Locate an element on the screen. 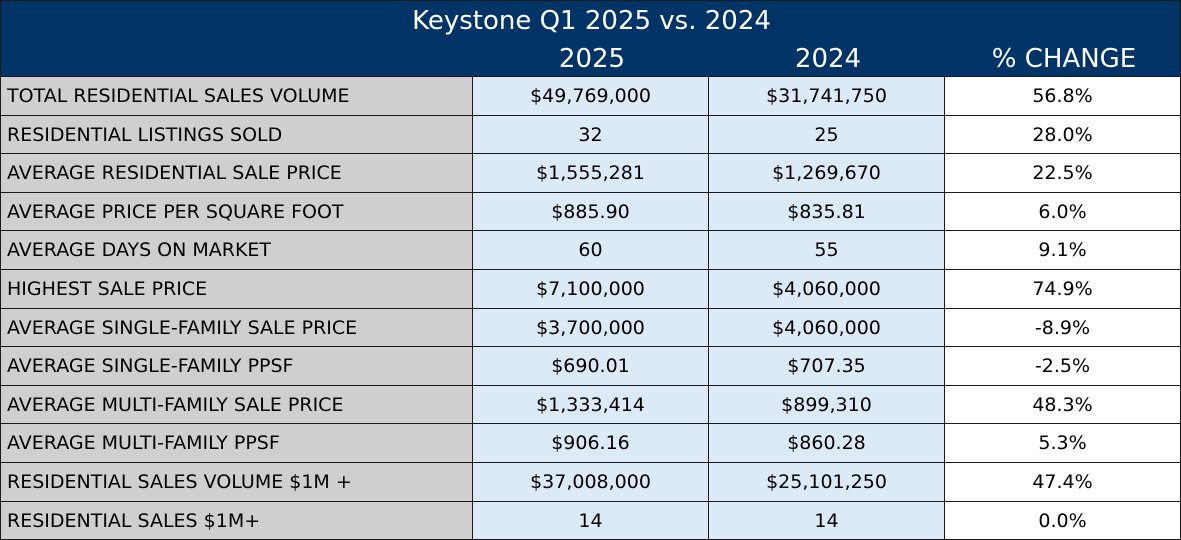 This screenshot has height=540, width=1181. value-2025: $1,555,281 is located at coordinates (591, 173).